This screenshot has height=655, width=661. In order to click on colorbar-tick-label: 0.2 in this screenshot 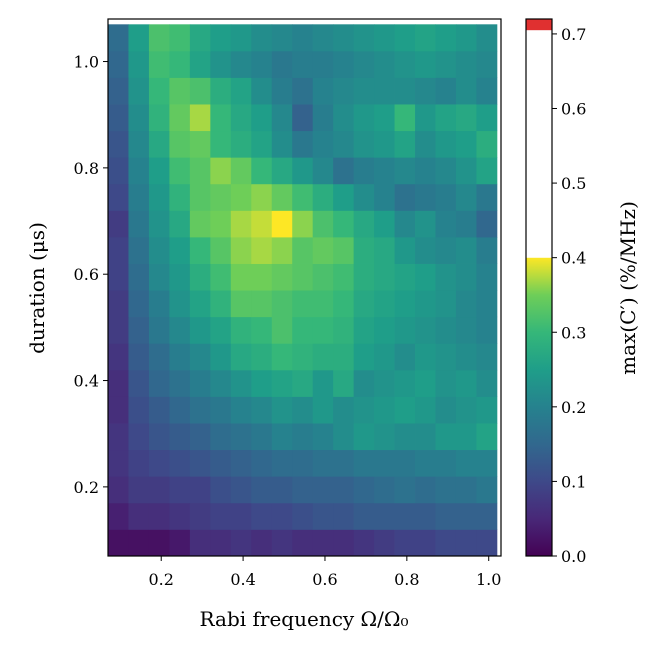, I will do `click(573, 407)`.